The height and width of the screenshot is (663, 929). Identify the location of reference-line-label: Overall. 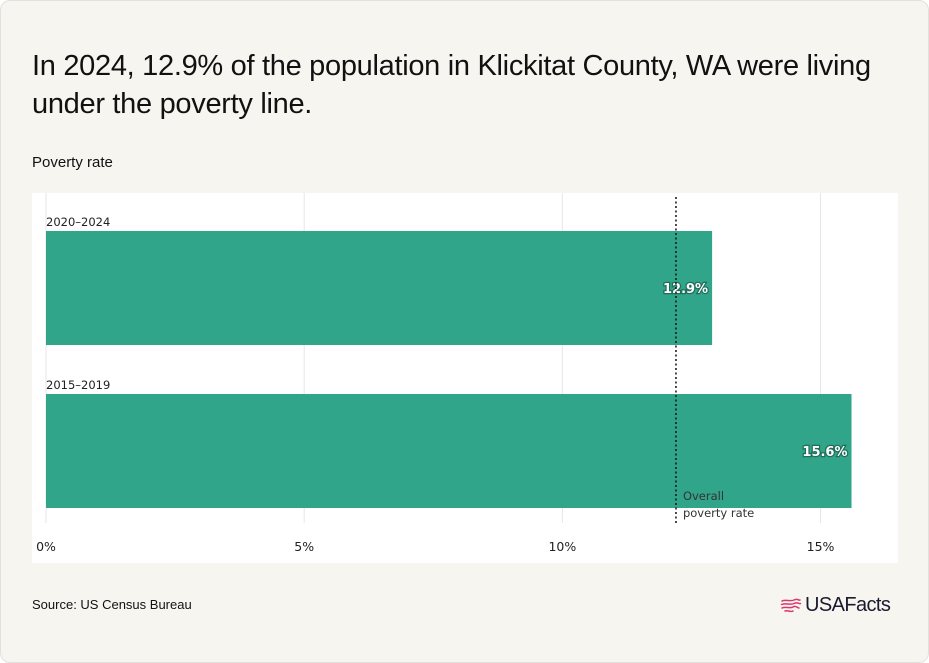
(703, 496).